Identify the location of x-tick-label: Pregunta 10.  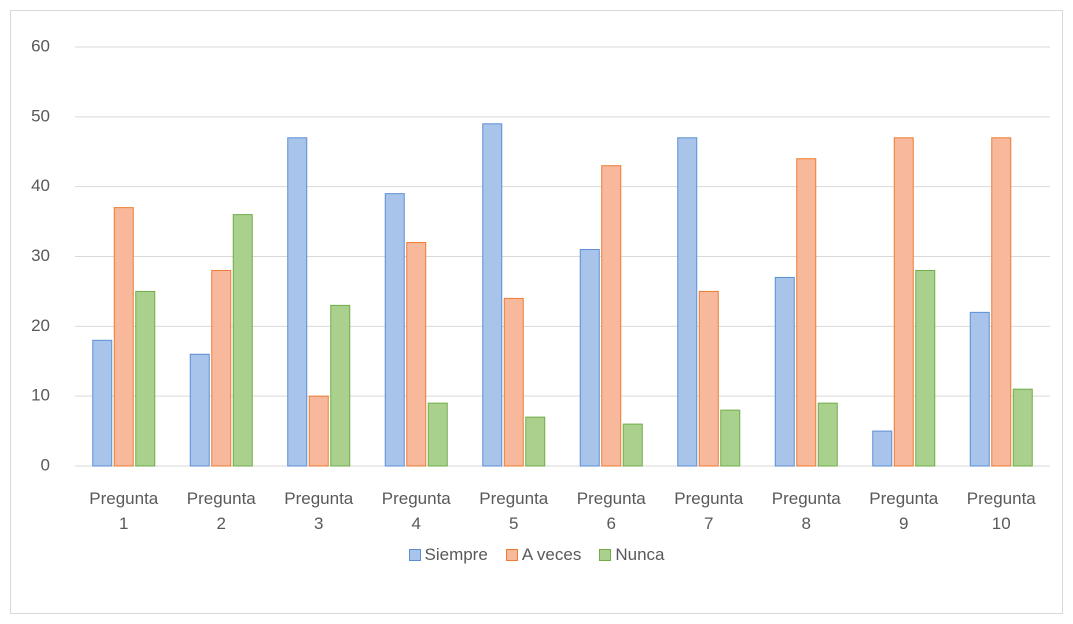
(1001, 511).